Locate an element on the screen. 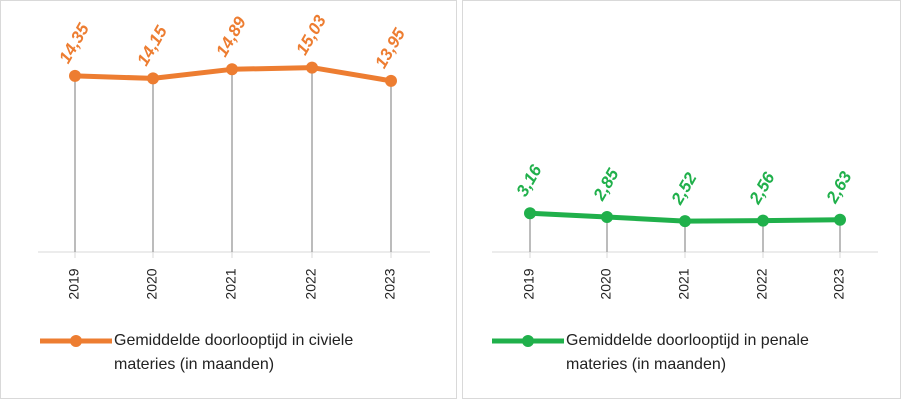 Image resolution: width=902 pixels, height=400 pixels. data-label: 14,89 is located at coordinates (231, 36).